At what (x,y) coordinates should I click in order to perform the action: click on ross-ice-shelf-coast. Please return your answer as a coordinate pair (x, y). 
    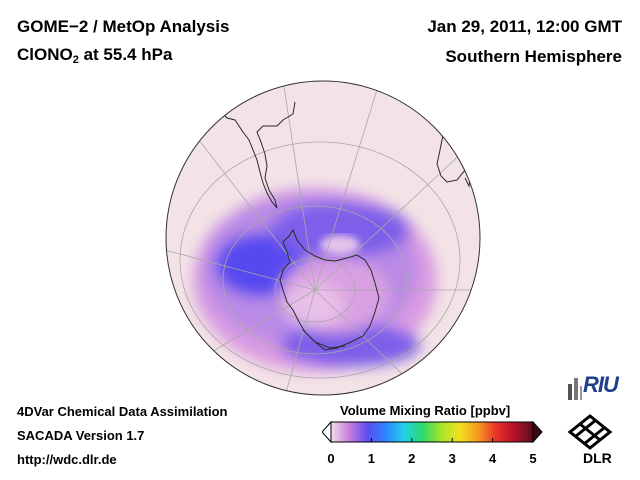
    Looking at the image, I should click on (324, 339).